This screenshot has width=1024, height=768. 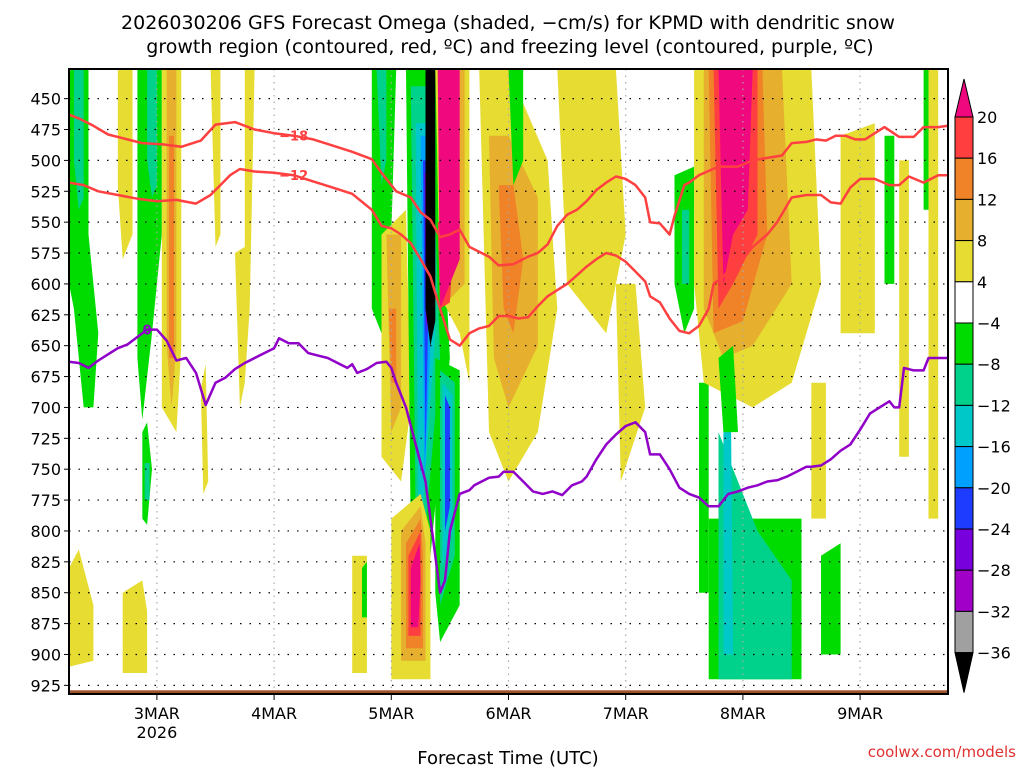 What do you see at coordinates (45, 469) in the screenshot?
I see `y-tick-label-750: 750` at bounding box center [45, 469].